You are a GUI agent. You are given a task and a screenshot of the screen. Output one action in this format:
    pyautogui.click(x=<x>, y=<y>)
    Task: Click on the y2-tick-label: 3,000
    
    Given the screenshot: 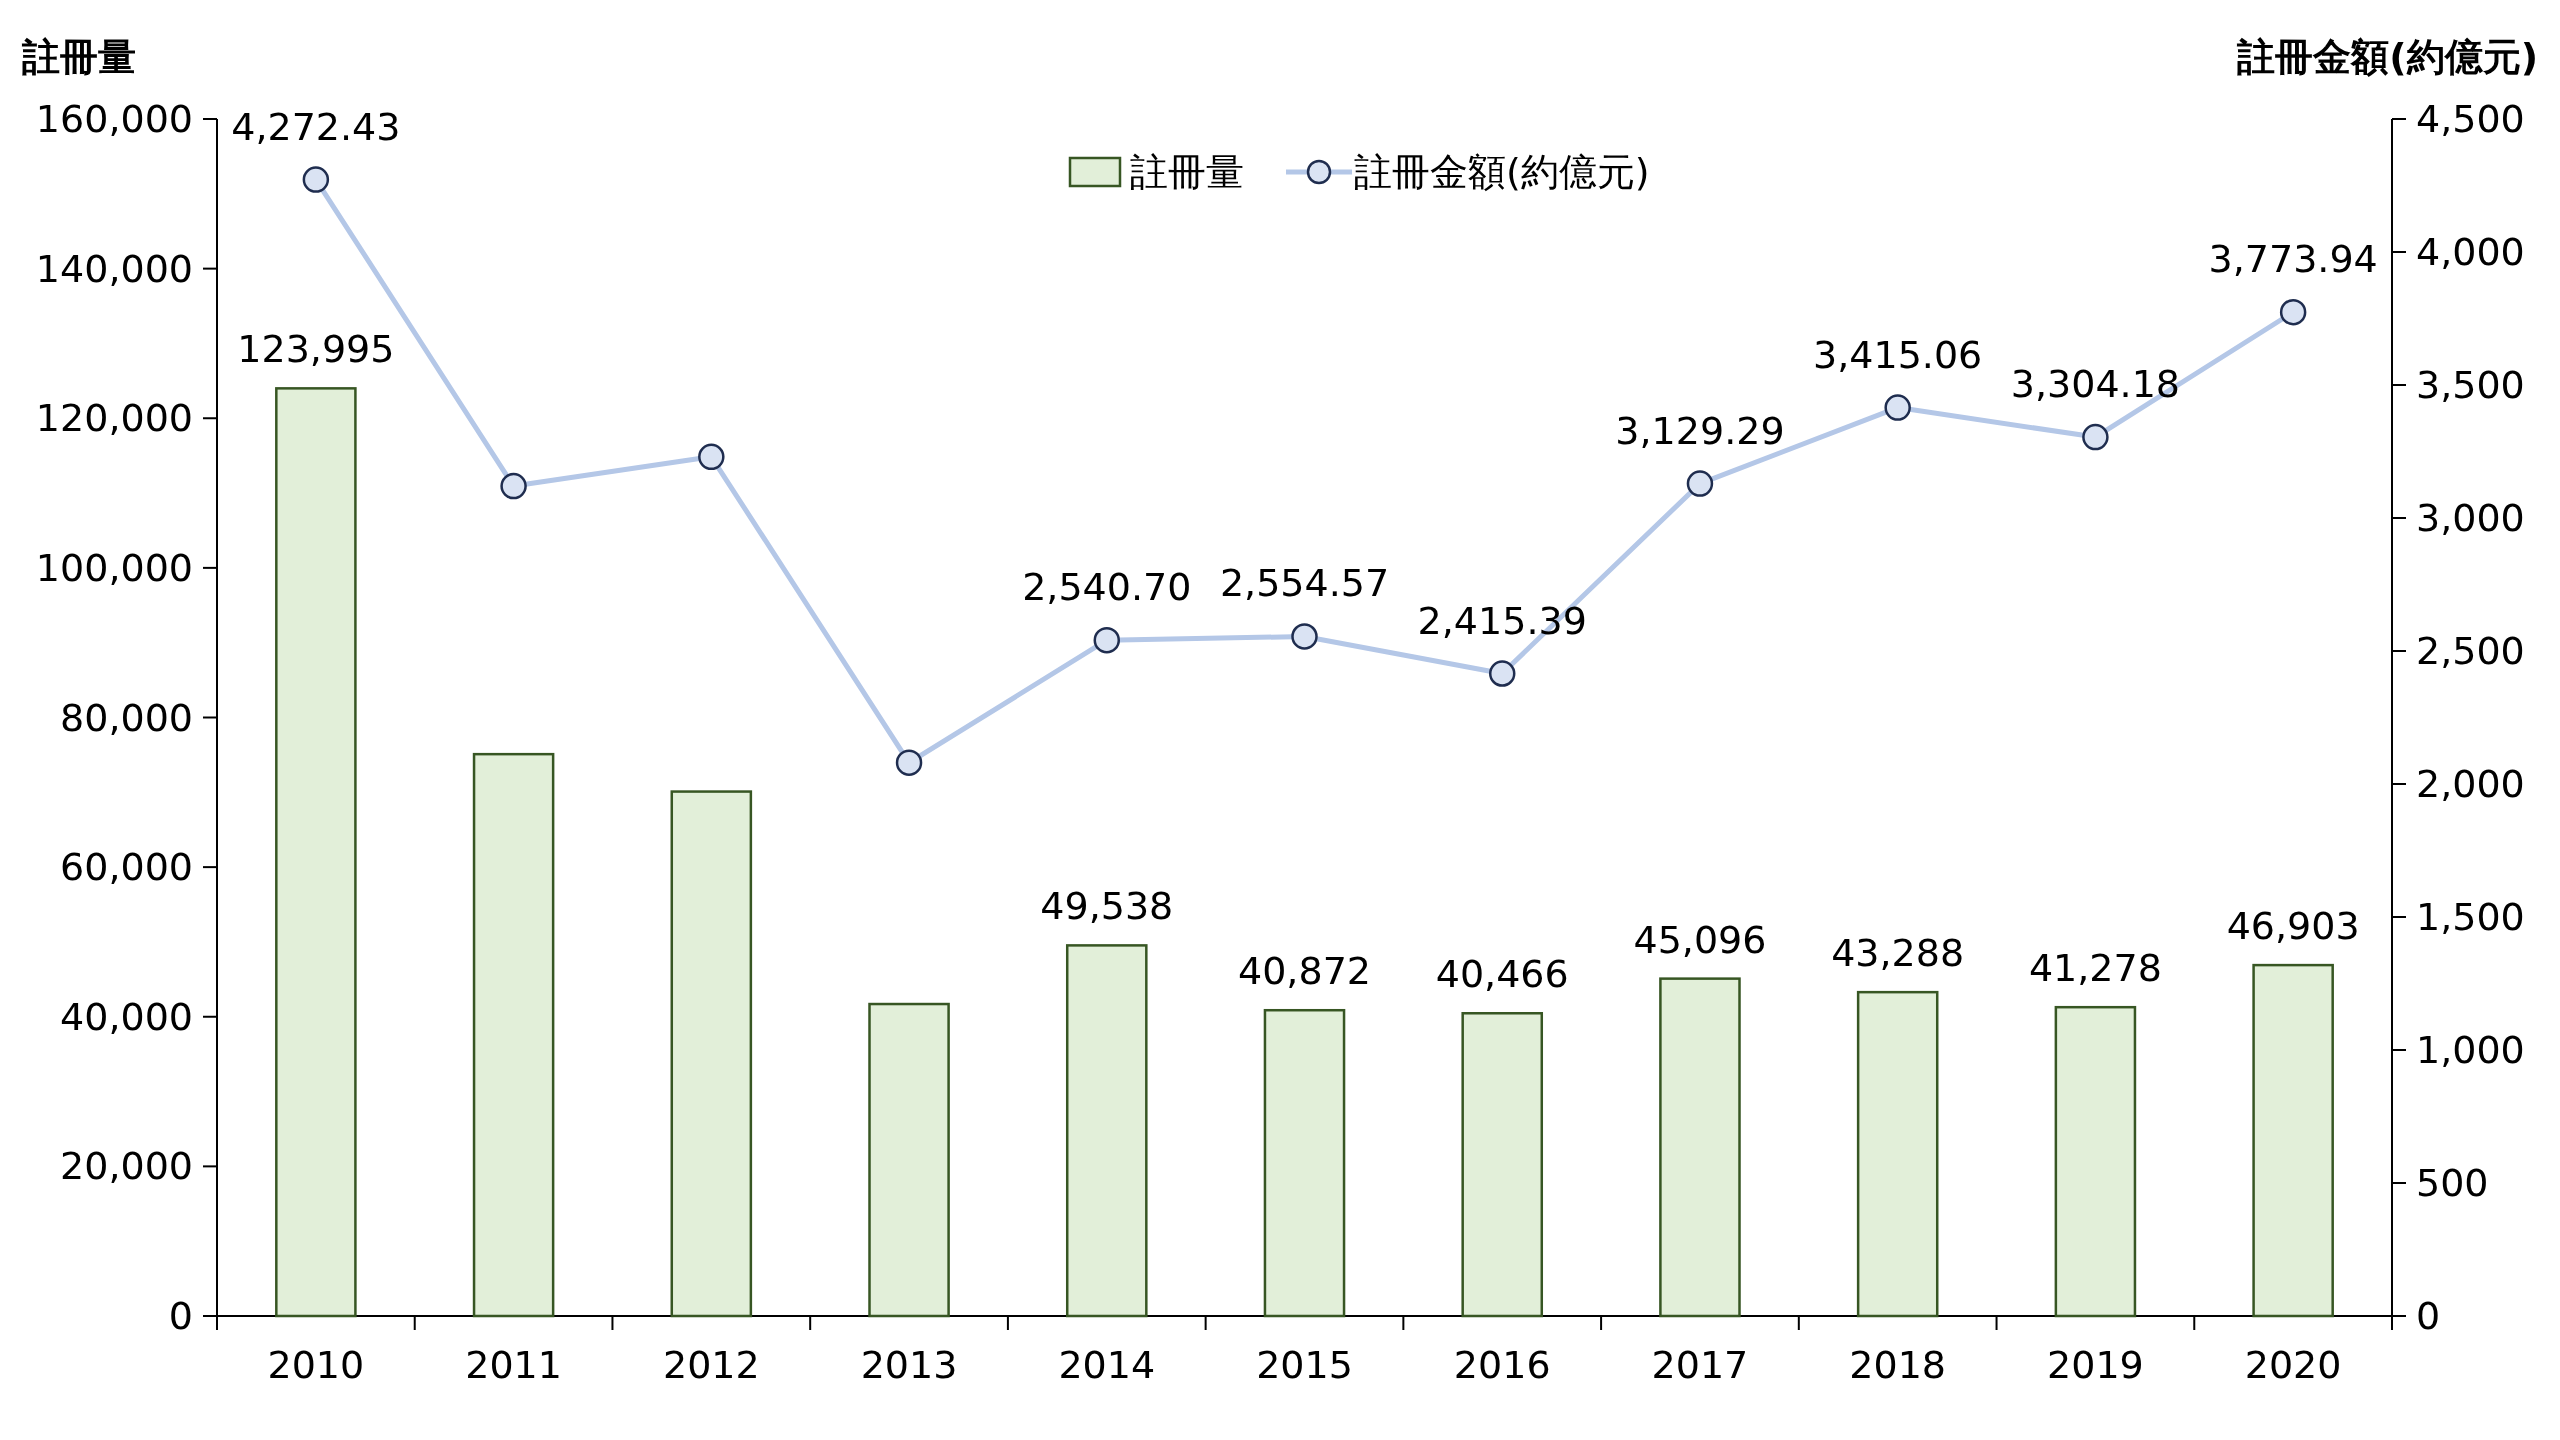 What is the action you would take?
    pyautogui.click(x=2470, y=518)
    